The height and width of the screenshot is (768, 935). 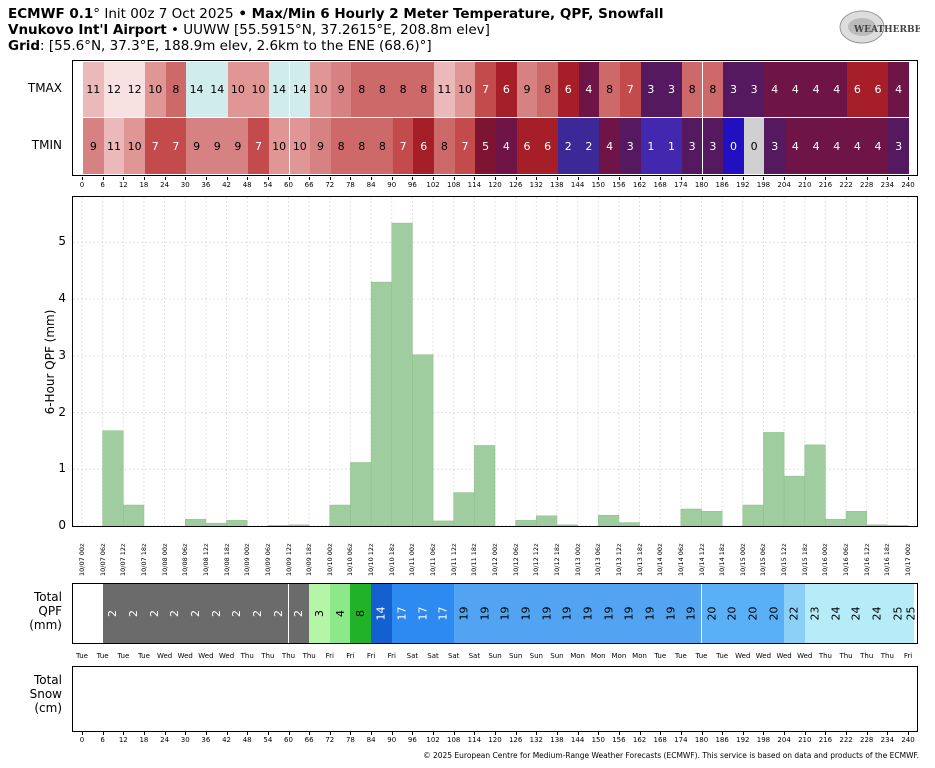 I want to click on hour-tick-label: 156, so click(x=619, y=185).